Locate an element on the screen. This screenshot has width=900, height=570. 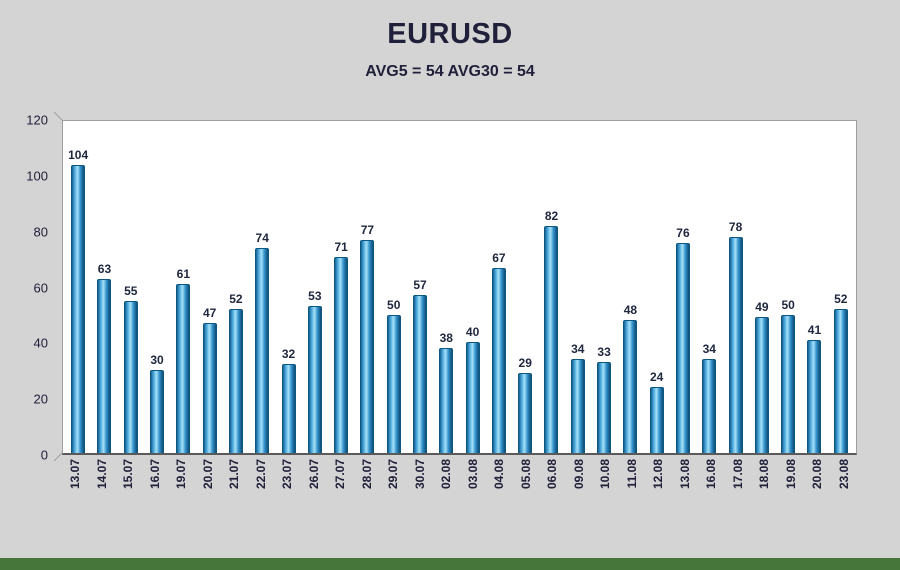
x-tick-label: 10.08 is located at coordinates (605, 474).